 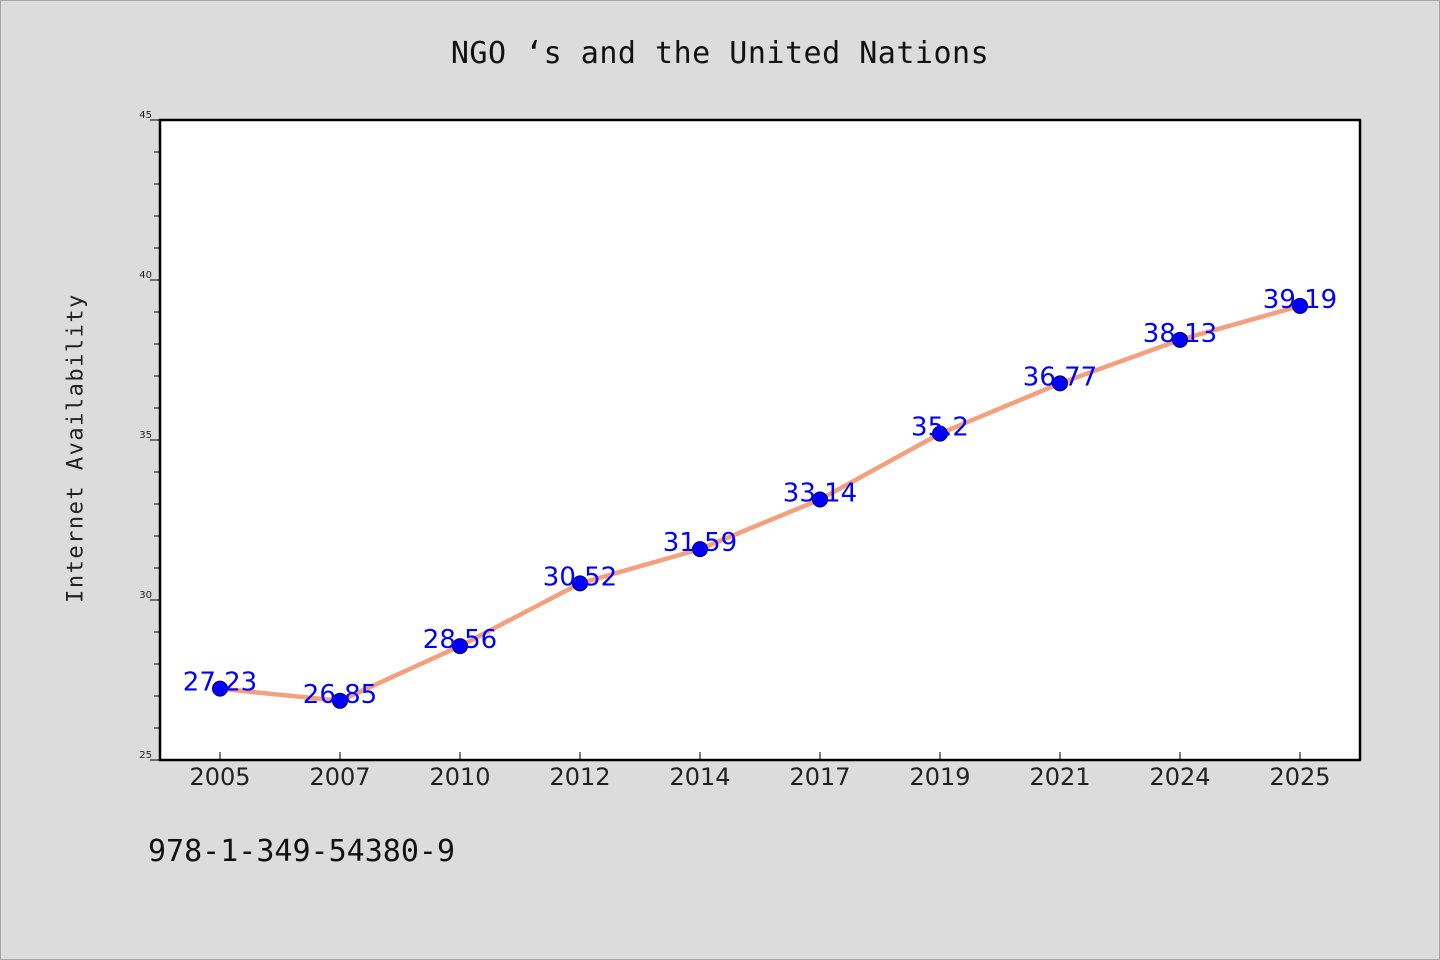 I want to click on x-tick-label: 2010, so click(x=459, y=777).